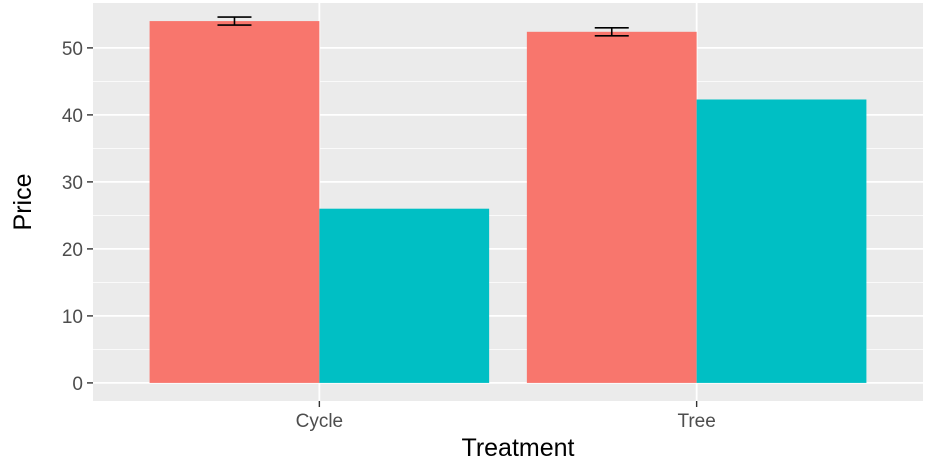  I want to click on y-axis-title: Price, so click(23, 202).